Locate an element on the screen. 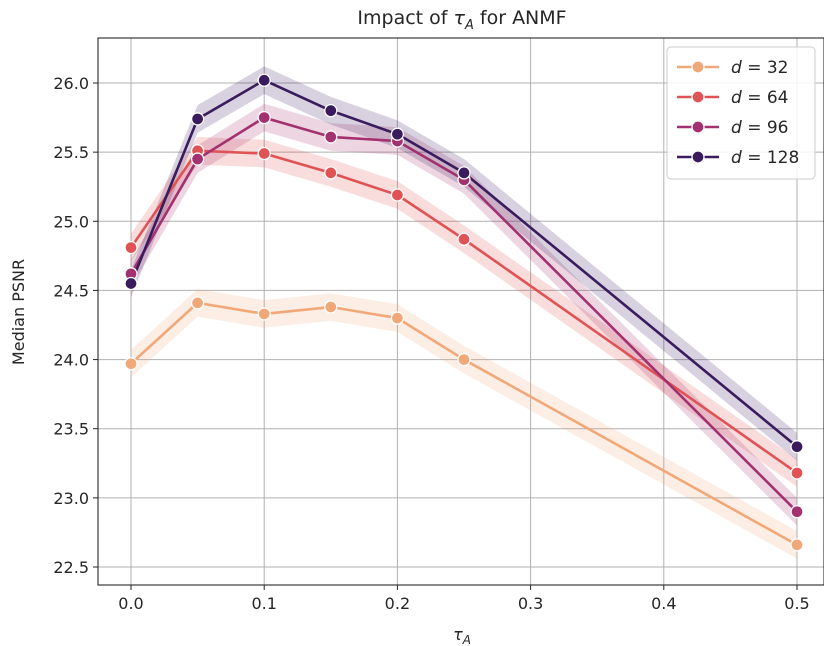  y-tick-label: 24.0 is located at coordinates (71, 360).